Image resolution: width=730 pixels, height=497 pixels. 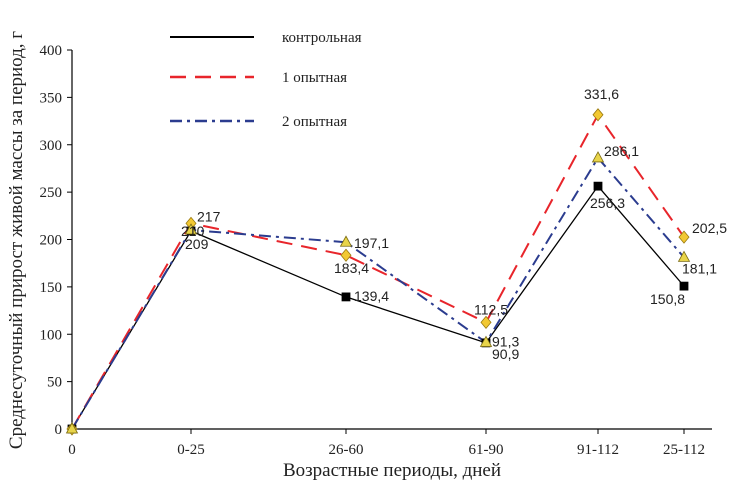 I want to click on legend: контрольная 1 опытная 2 опытная, so click(x=266, y=80).